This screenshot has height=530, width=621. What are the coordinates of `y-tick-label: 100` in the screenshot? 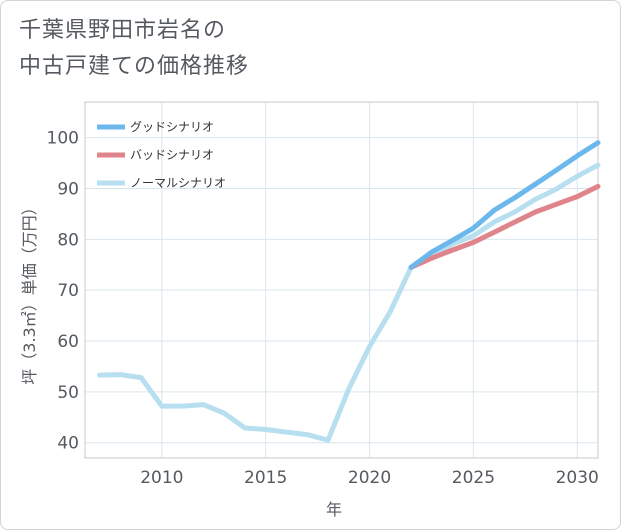 It's located at (63, 139).